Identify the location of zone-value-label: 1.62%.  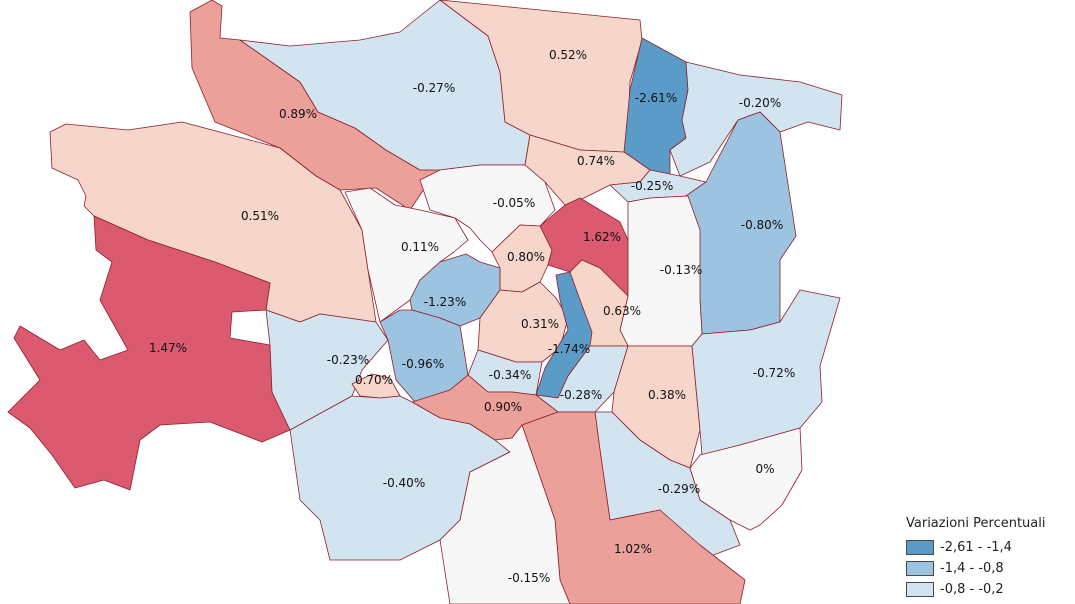
(602, 237).